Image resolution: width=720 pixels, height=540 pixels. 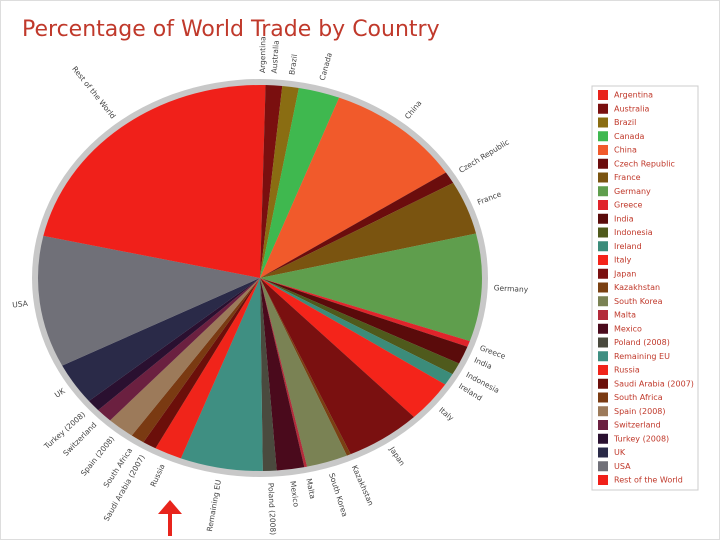 What do you see at coordinates (624, 218) in the screenshot?
I see `legend-label: India` at bounding box center [624, 218].